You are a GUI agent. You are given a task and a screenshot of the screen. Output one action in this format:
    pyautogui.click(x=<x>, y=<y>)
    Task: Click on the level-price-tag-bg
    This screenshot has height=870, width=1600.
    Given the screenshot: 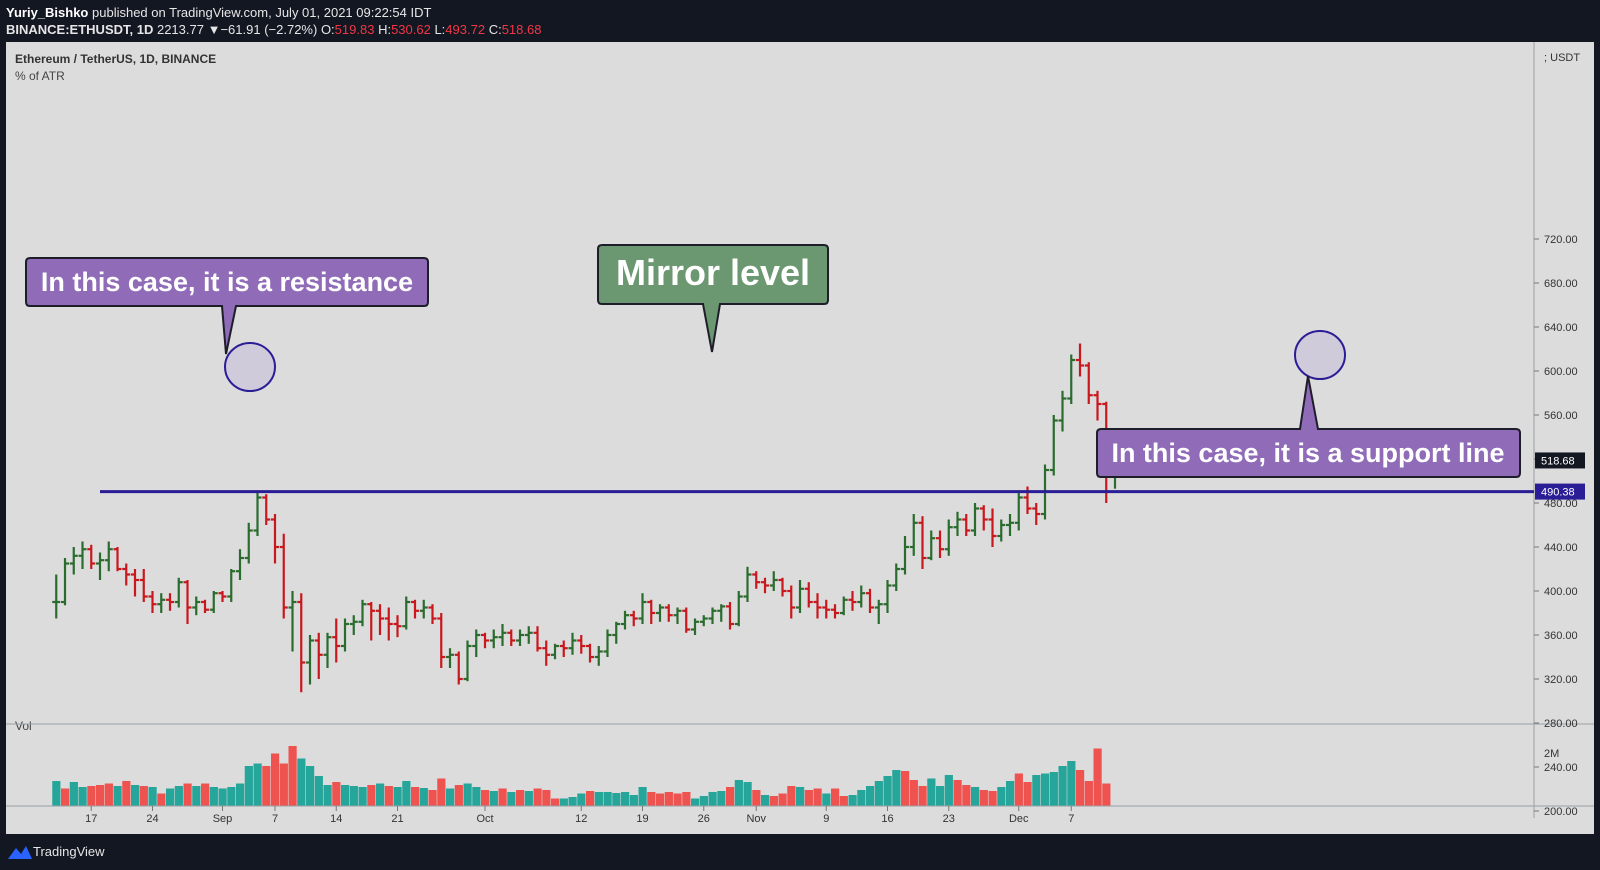 What is the action you would take?
    pyautogui.click(x=1560, y=491)
    